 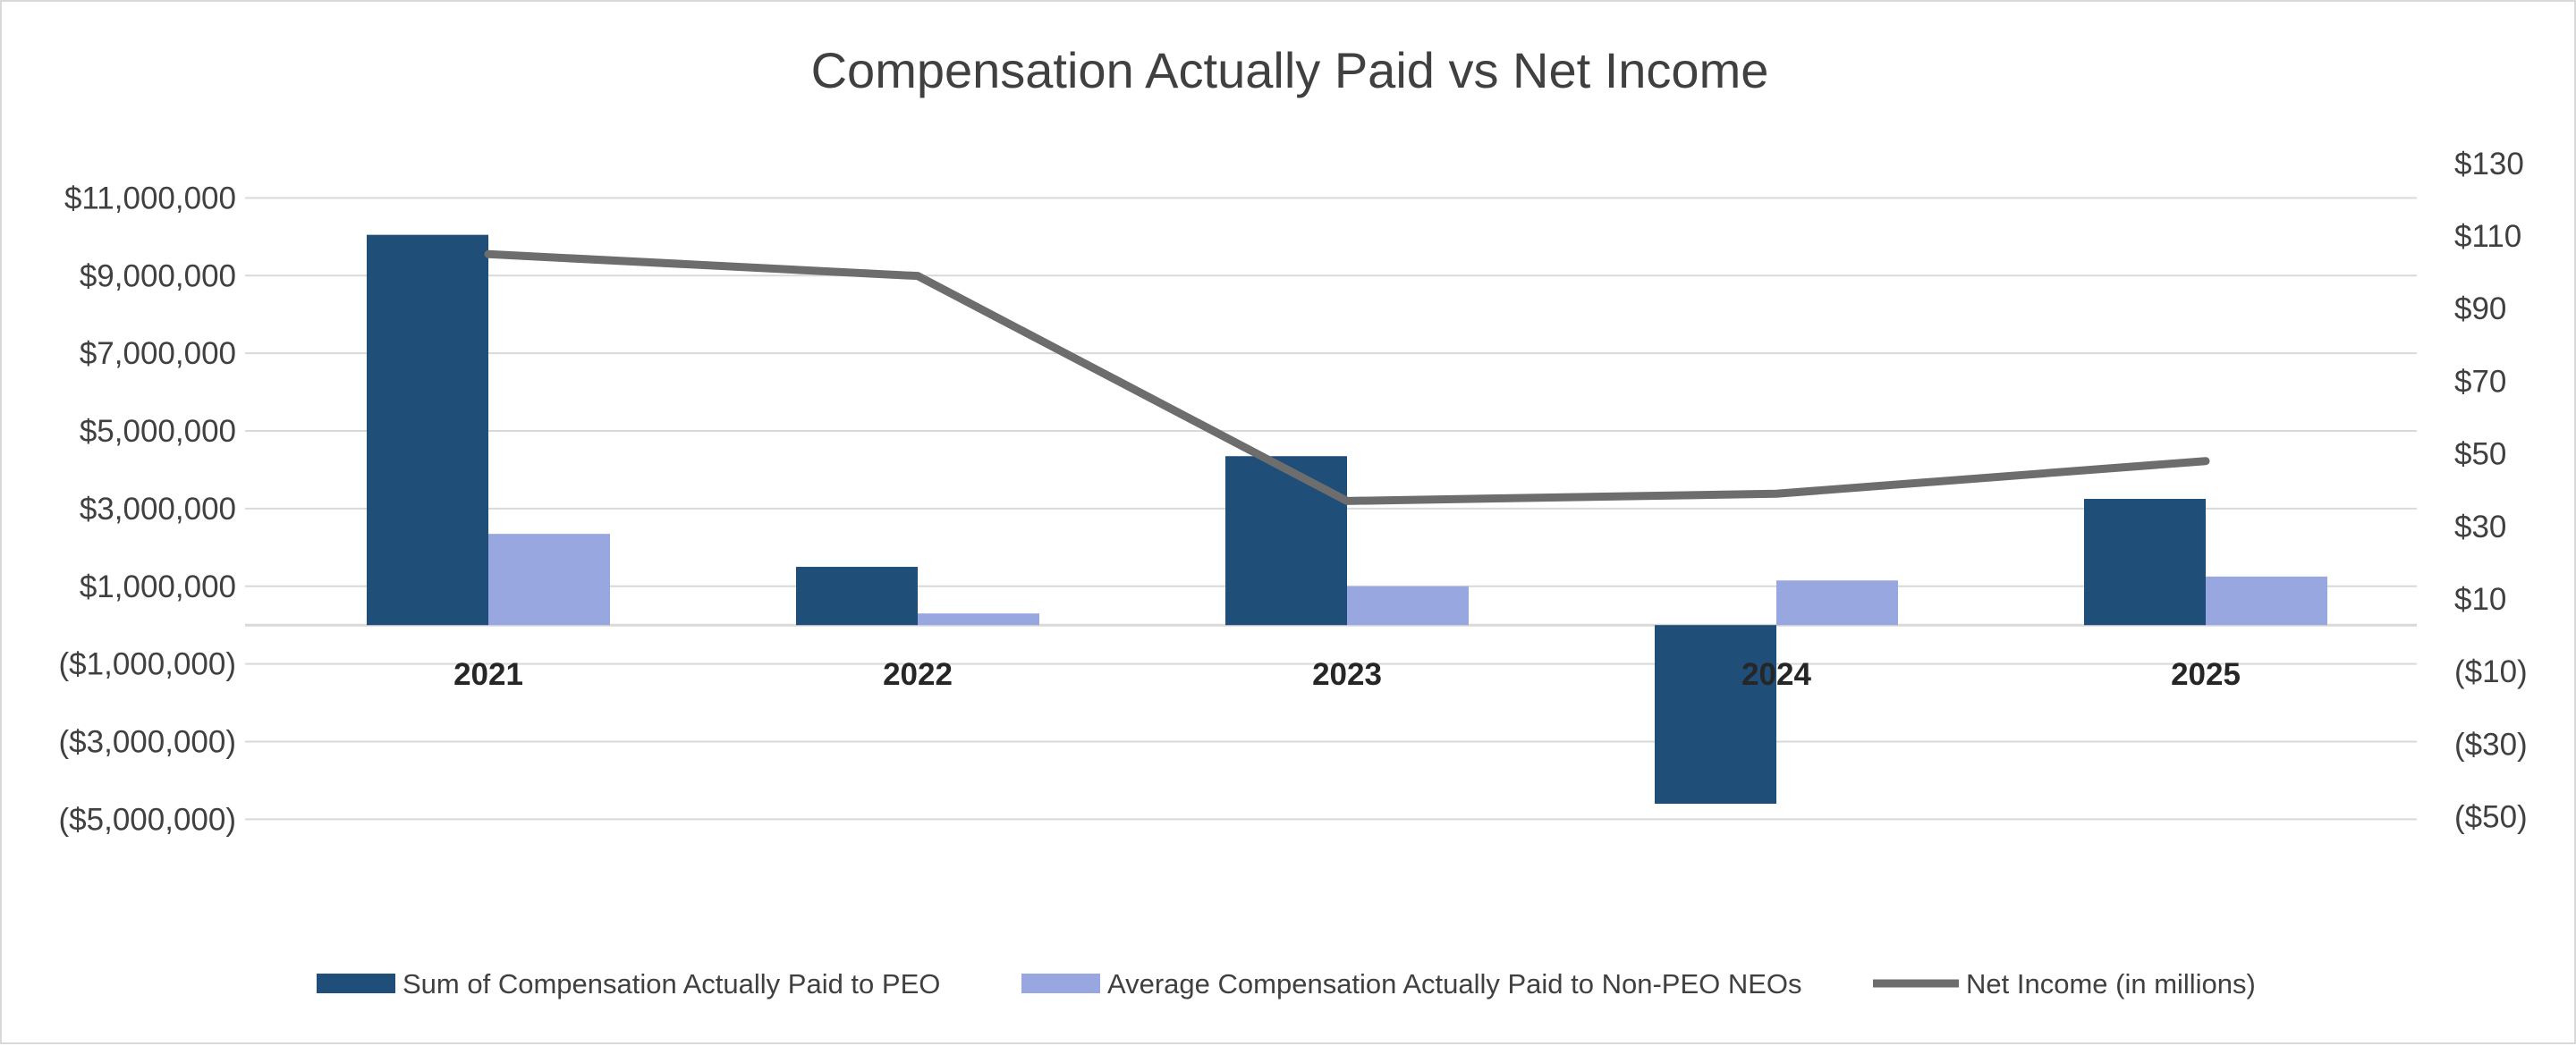 What do you see at coordinates (158, 510) in the screenshot?
I see `left-axis-tick-label: $3,000,000` at bounding box center [158, 510].